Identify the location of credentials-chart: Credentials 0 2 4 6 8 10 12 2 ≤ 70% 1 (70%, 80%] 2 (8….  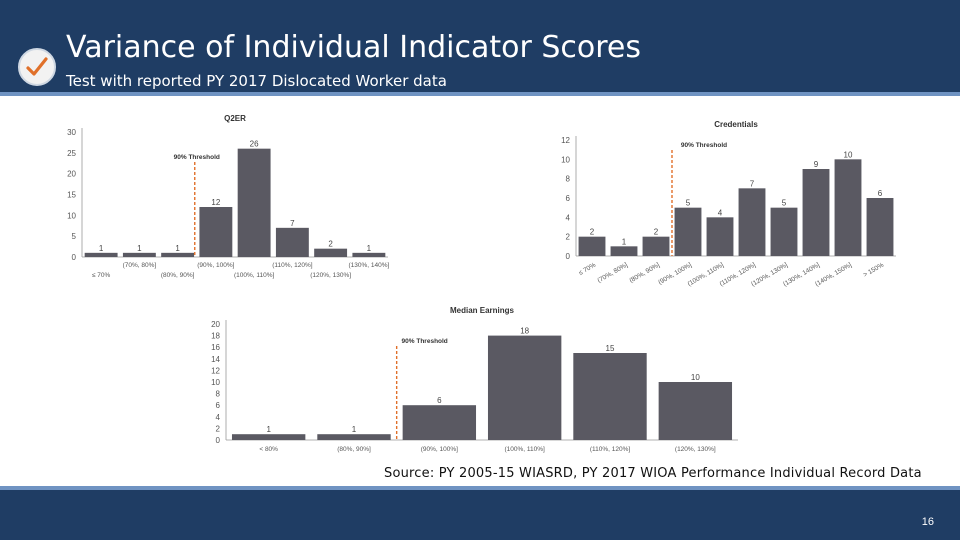
(728, 204).